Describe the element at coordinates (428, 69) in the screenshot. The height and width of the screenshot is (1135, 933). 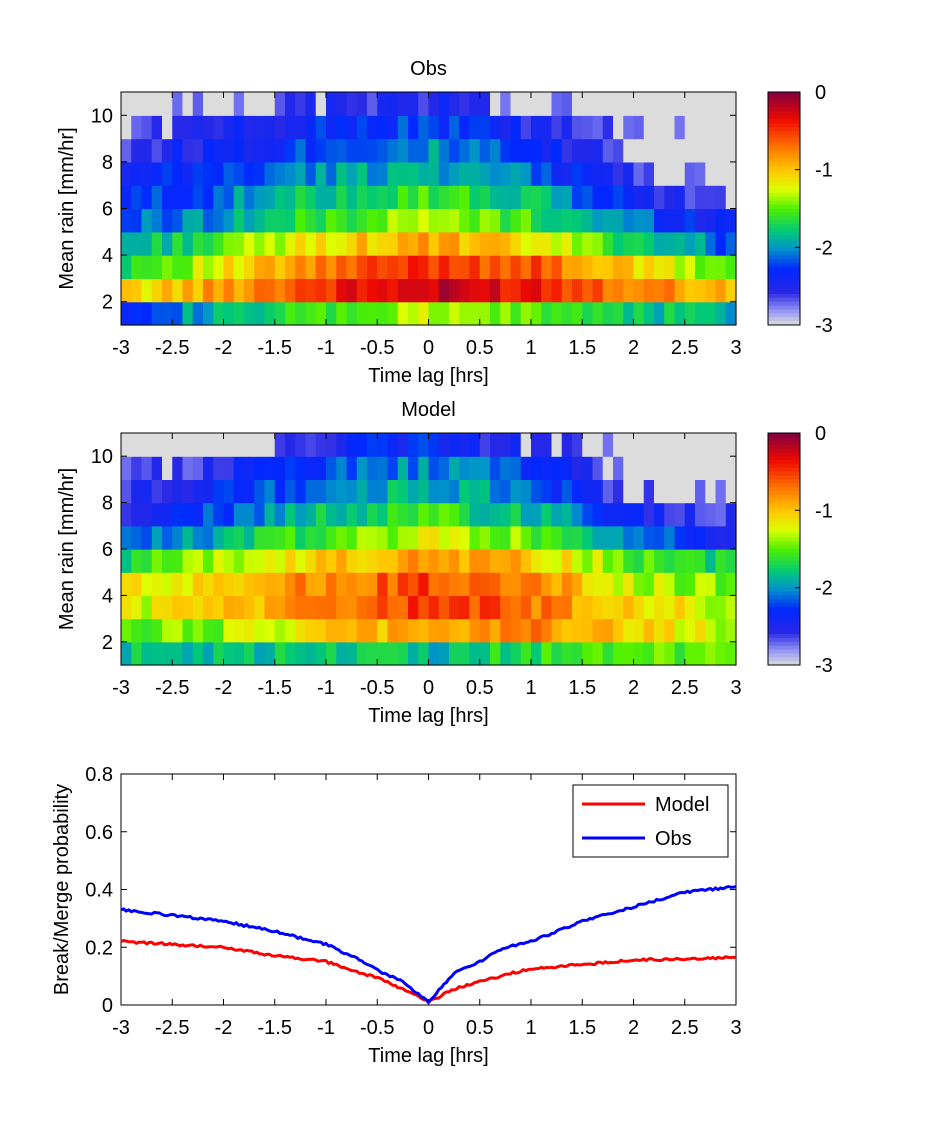
I see `chart-title: Obs` at that location.